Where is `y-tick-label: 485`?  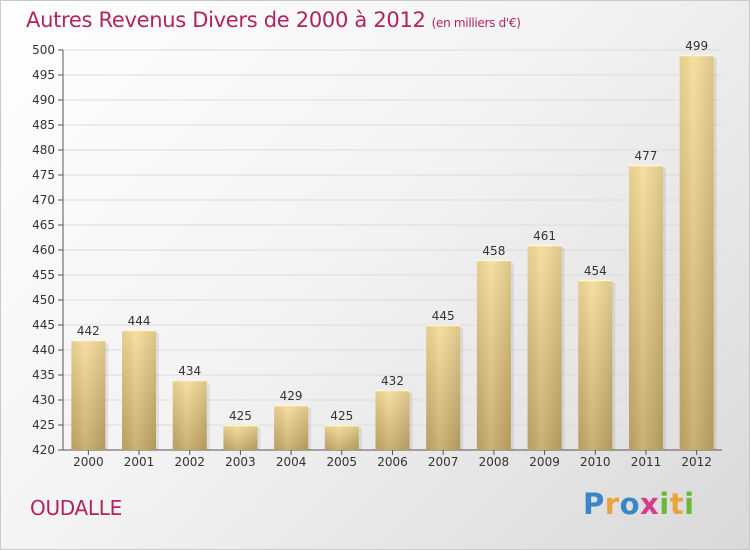
y-tick-label: 485 is located at coordinates (43, 125).